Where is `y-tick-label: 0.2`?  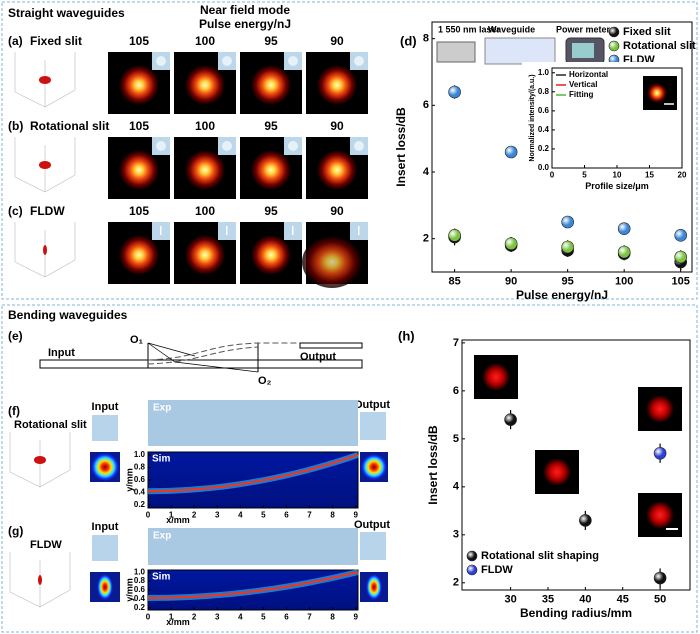
y-tick-label: 0.2 is located at coordinates (140, 607).